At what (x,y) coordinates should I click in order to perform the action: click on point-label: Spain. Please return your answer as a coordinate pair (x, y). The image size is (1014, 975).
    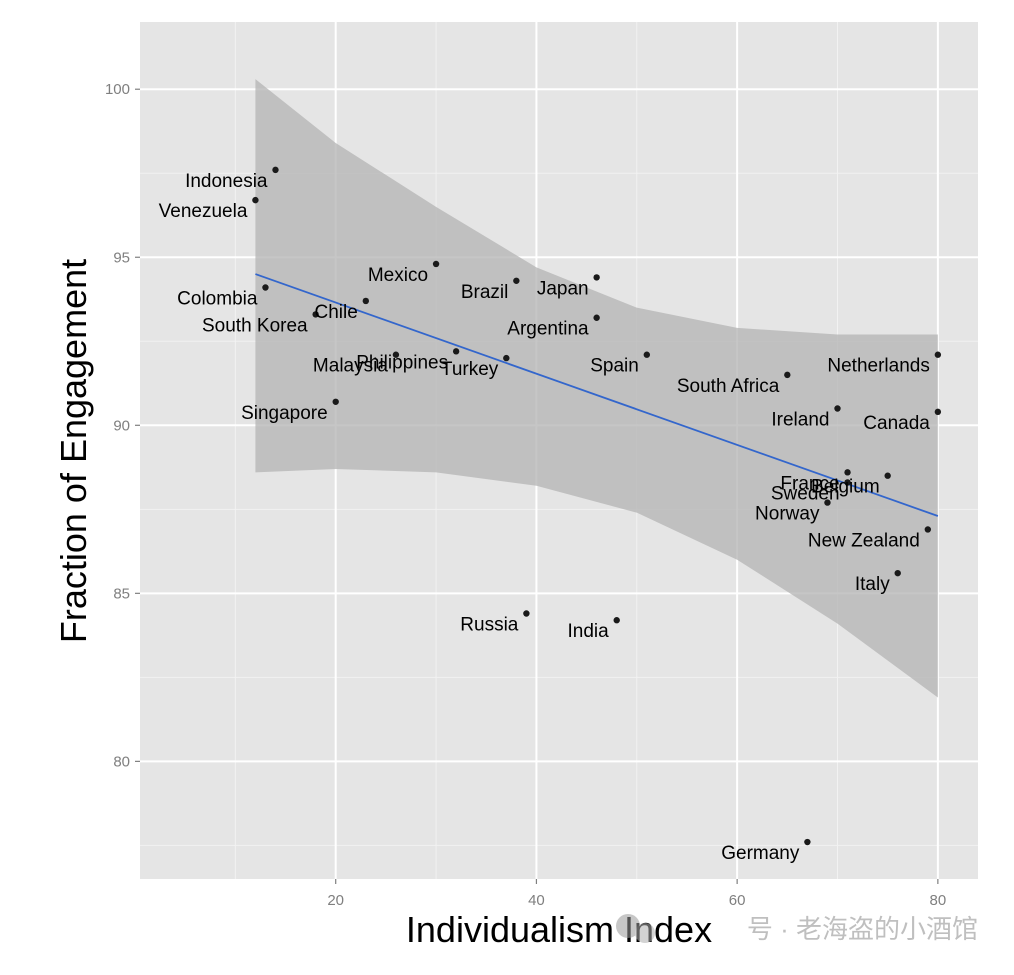
    Looking at the image, I should click on (614, 366).